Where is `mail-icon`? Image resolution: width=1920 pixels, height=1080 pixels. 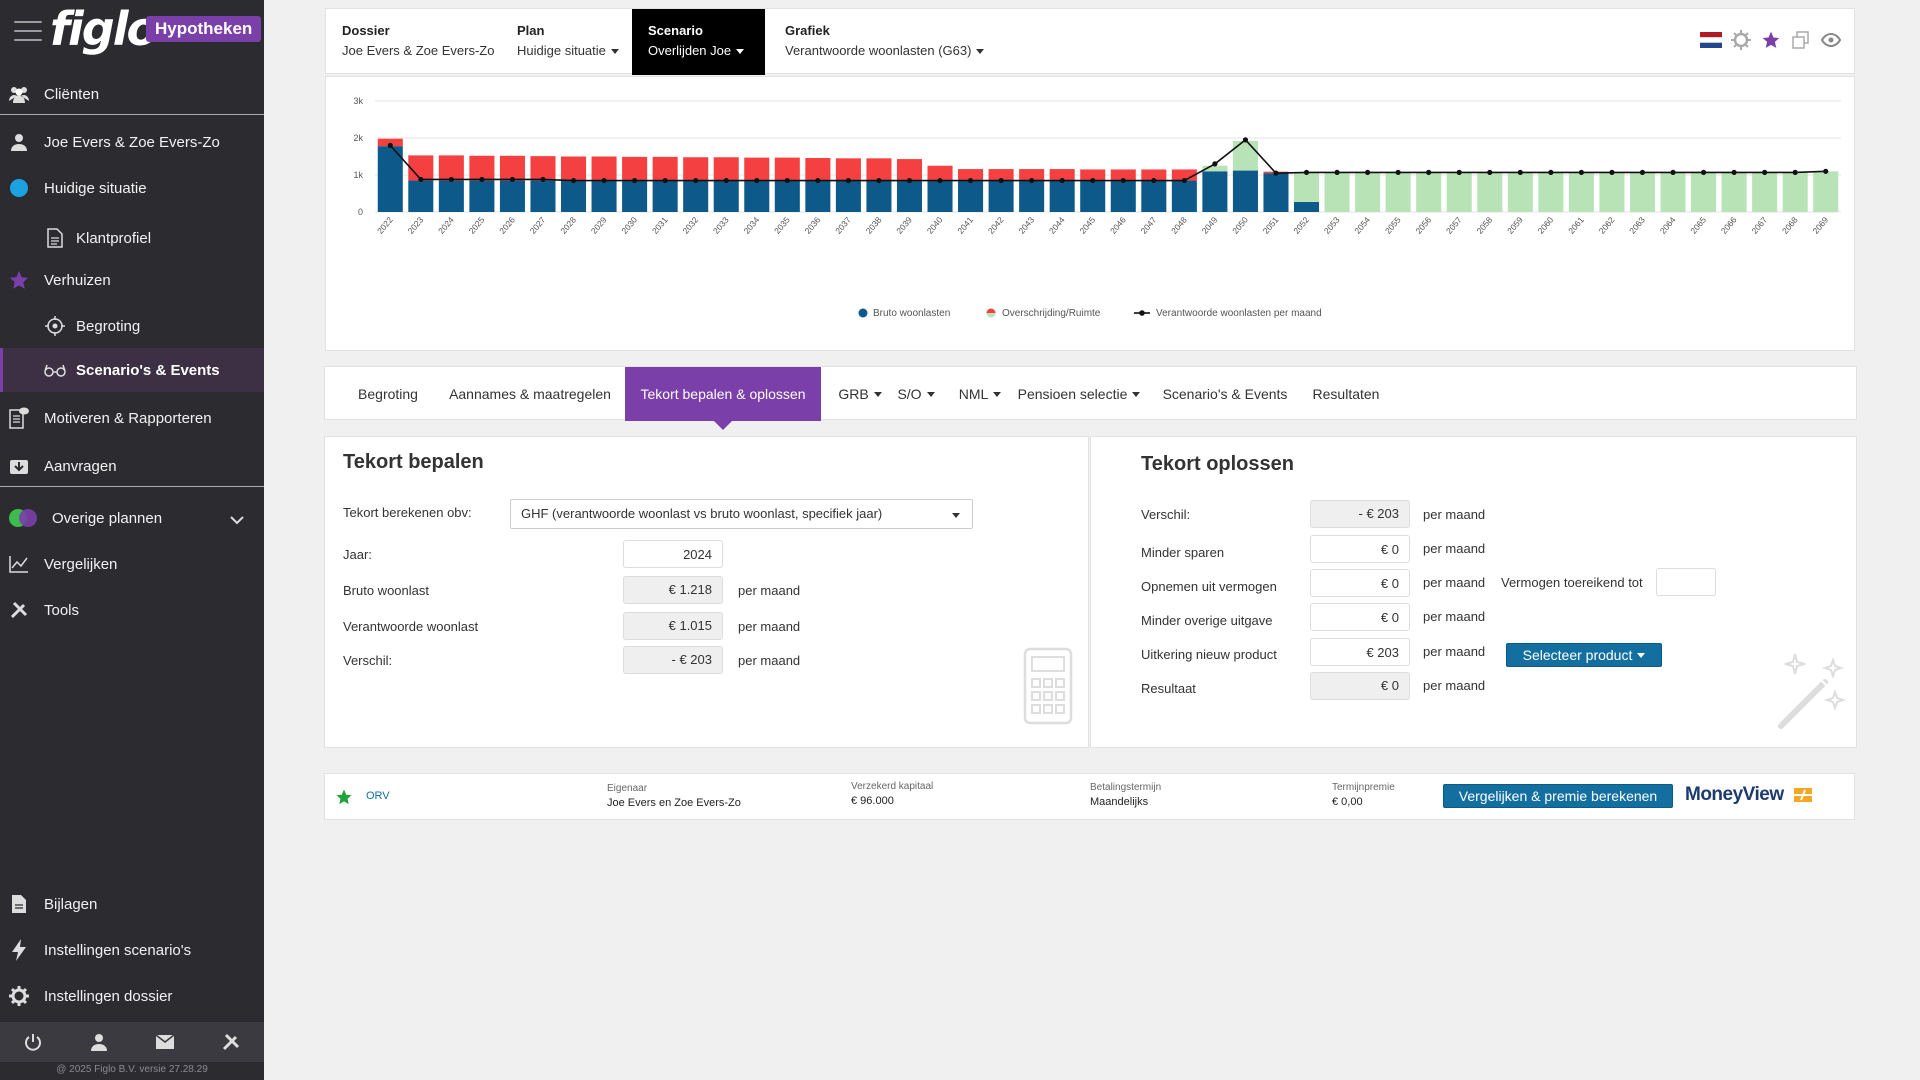
mail-icon is located at coordinates (165, 1042).